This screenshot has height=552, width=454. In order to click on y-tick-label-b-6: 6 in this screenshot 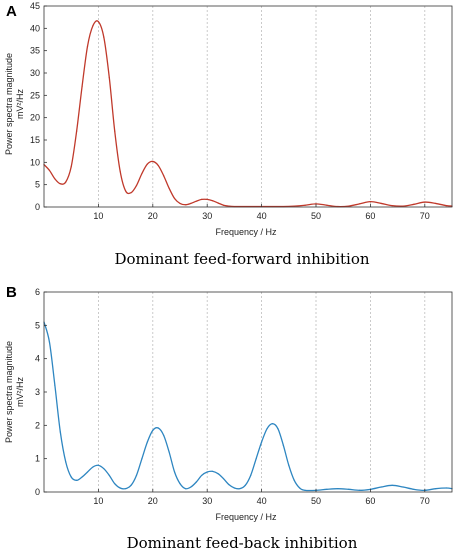, I will do `click(37, 292)`.